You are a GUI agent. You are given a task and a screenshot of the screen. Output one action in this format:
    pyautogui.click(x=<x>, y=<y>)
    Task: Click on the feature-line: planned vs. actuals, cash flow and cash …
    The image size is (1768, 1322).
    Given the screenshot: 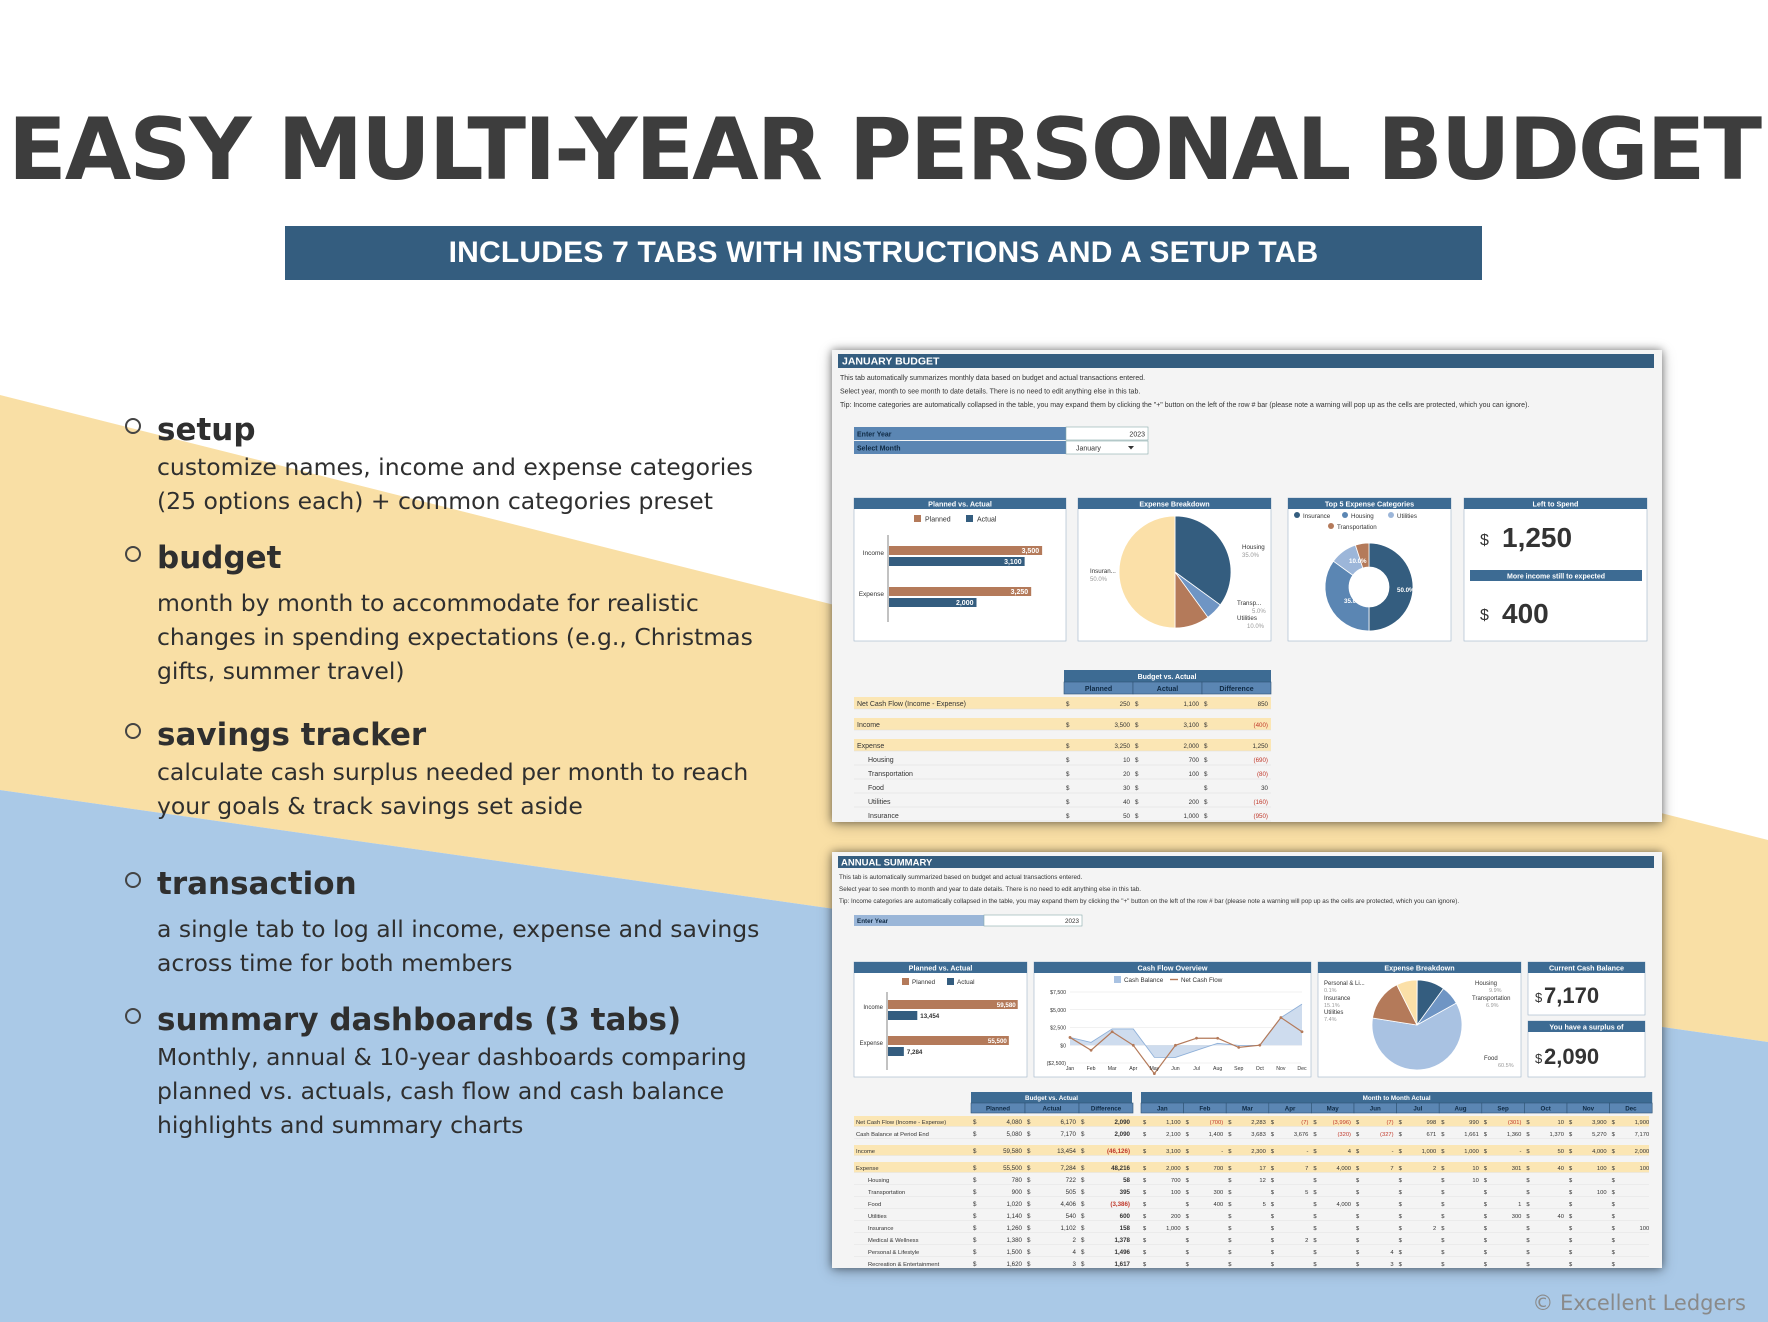 What is the action you would take?
    pyautogui.click(x=441, y=1091)
    